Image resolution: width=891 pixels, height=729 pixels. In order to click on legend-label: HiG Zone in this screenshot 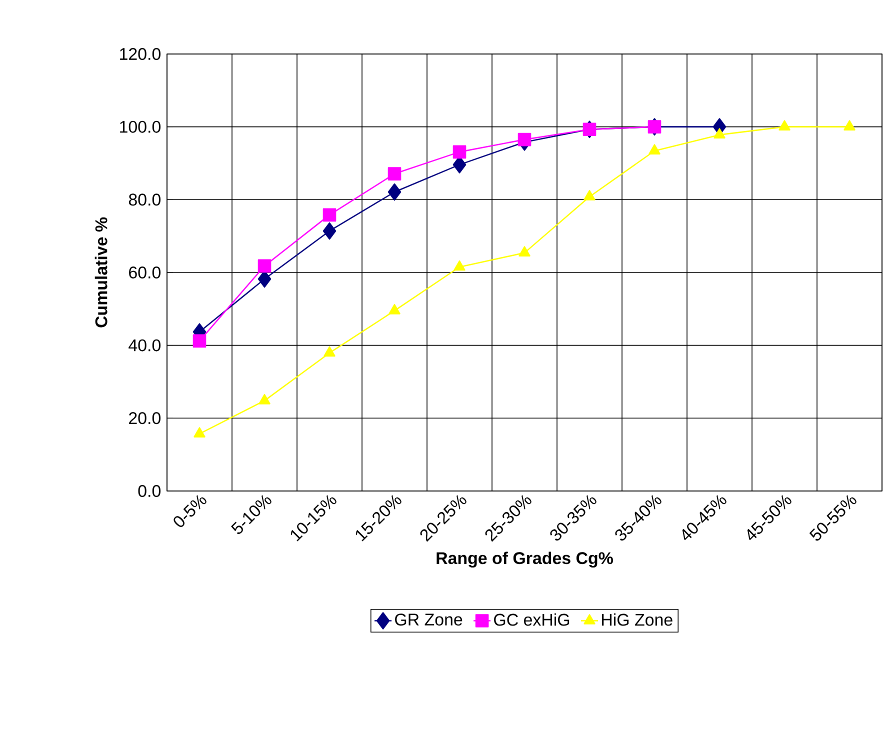, I will do `click(637, 619)`.